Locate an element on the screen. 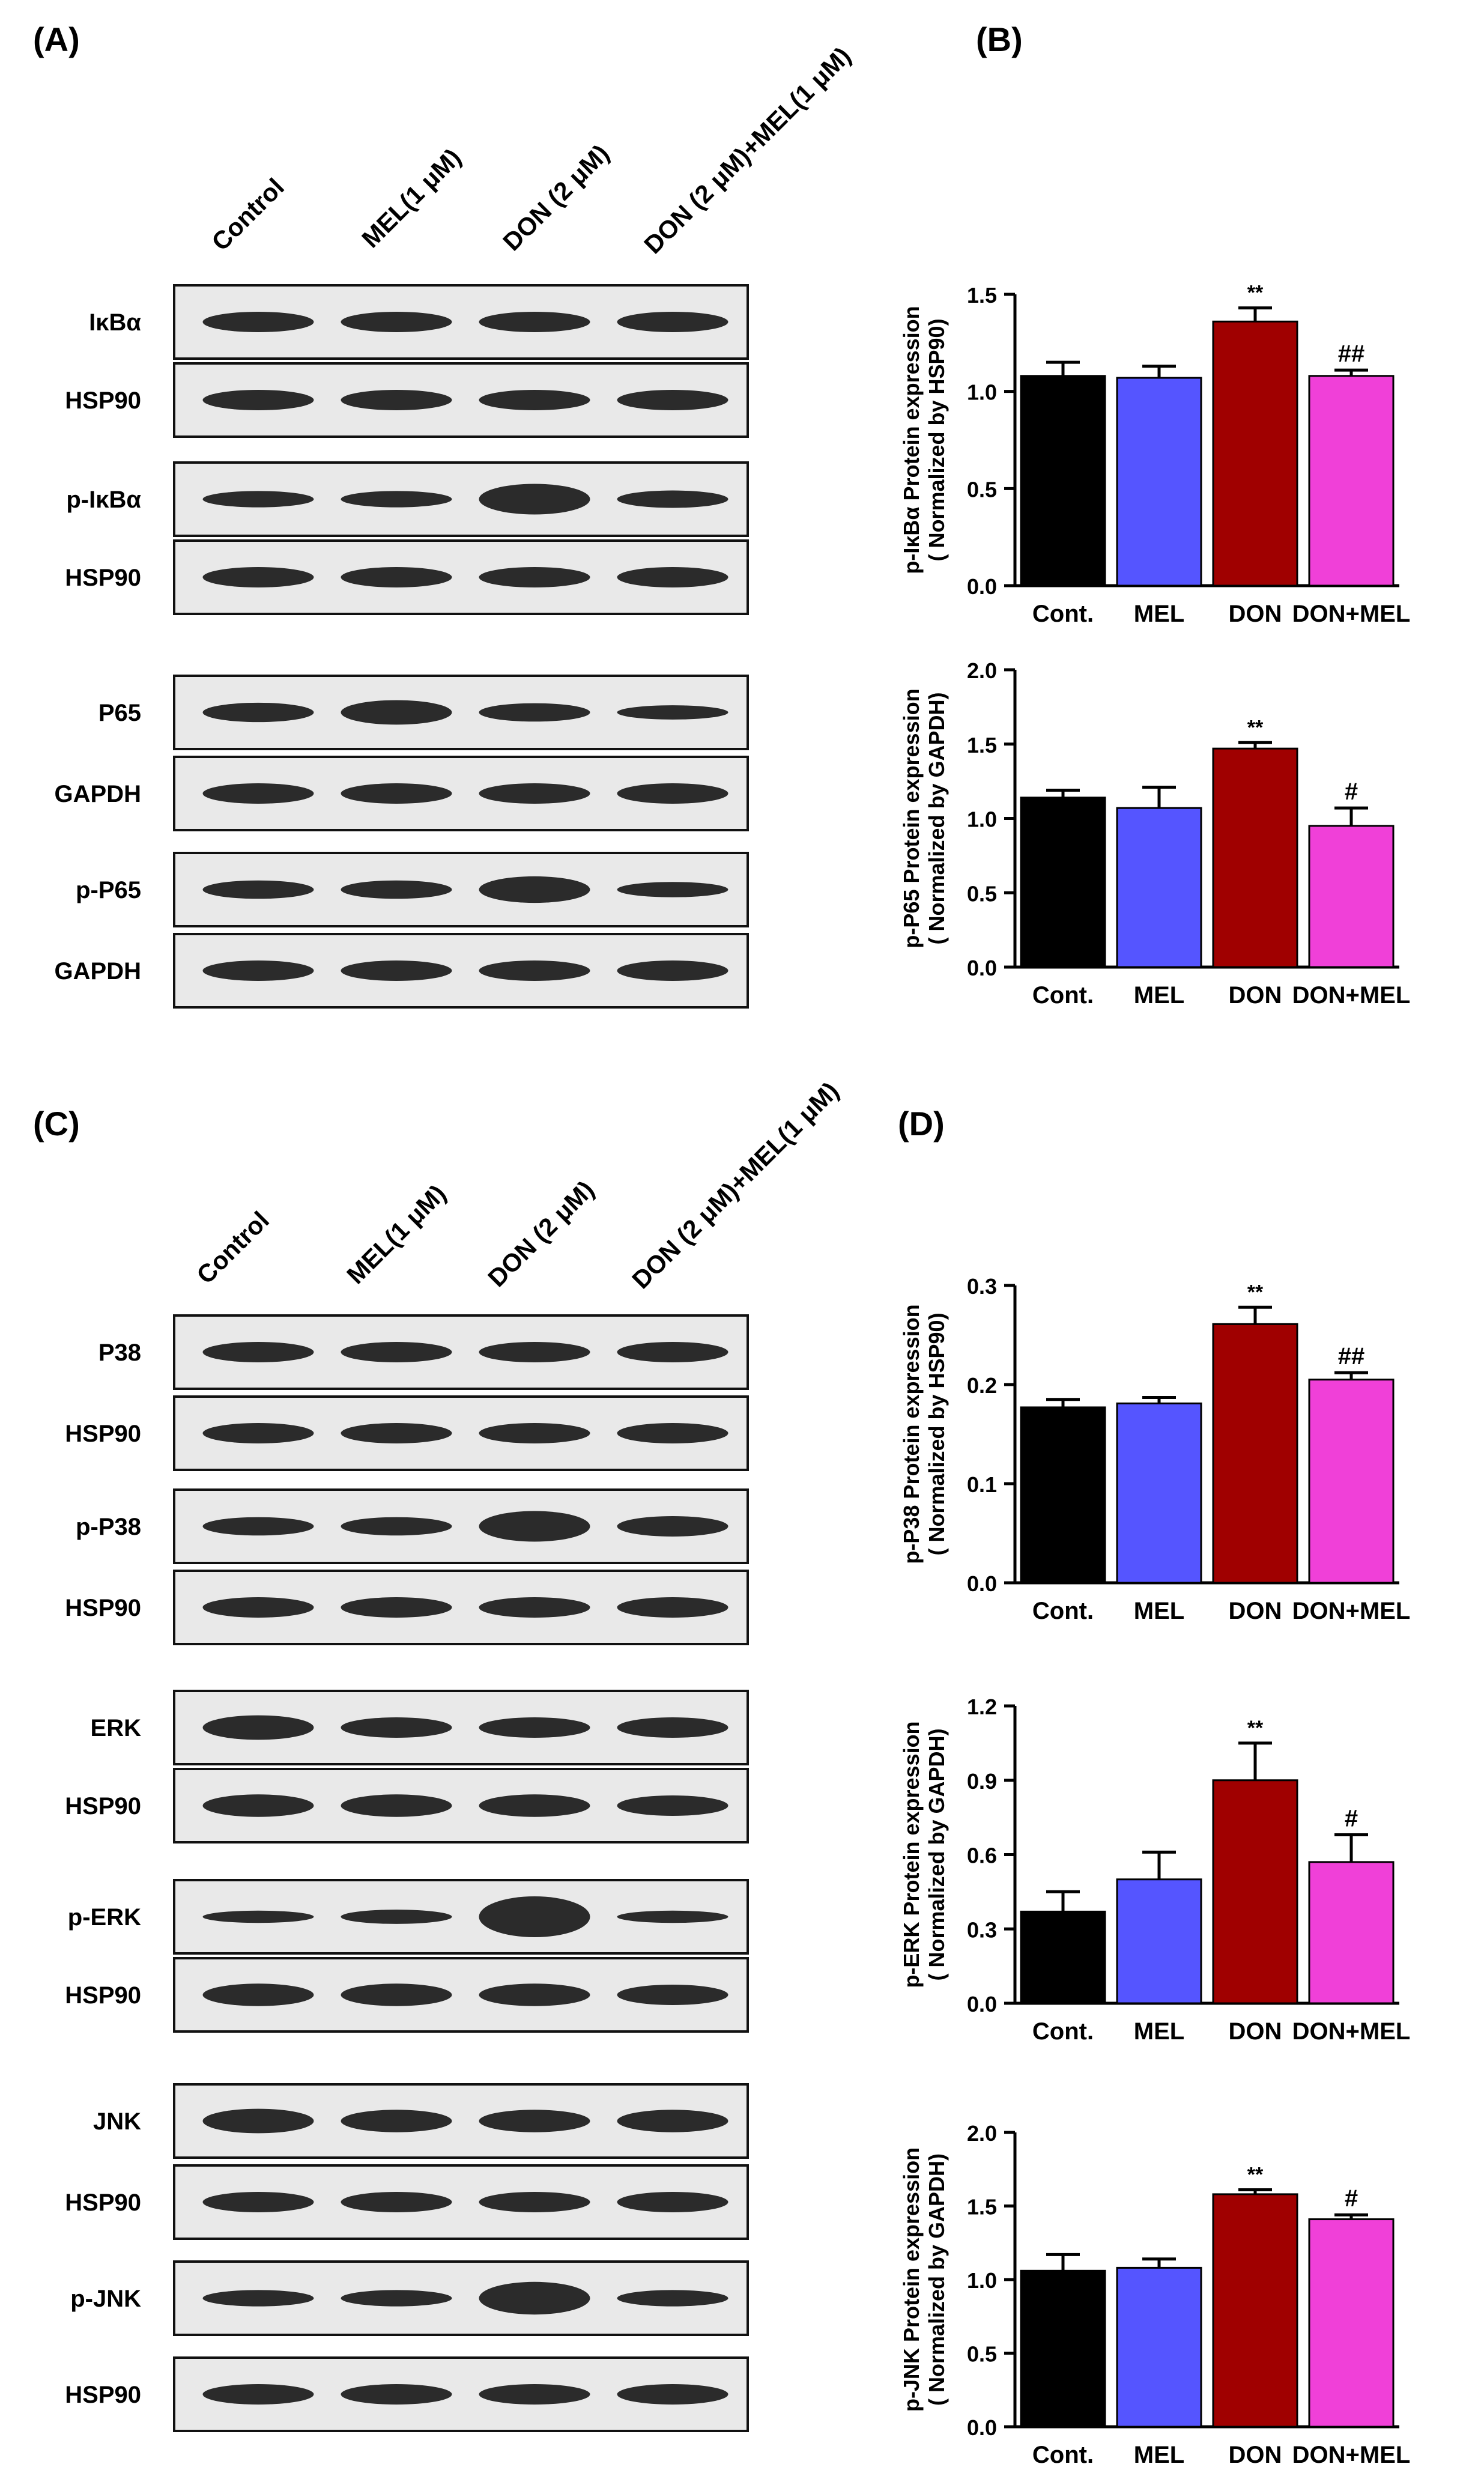  blot-label: P38 is located at coordinates (119, 1353).